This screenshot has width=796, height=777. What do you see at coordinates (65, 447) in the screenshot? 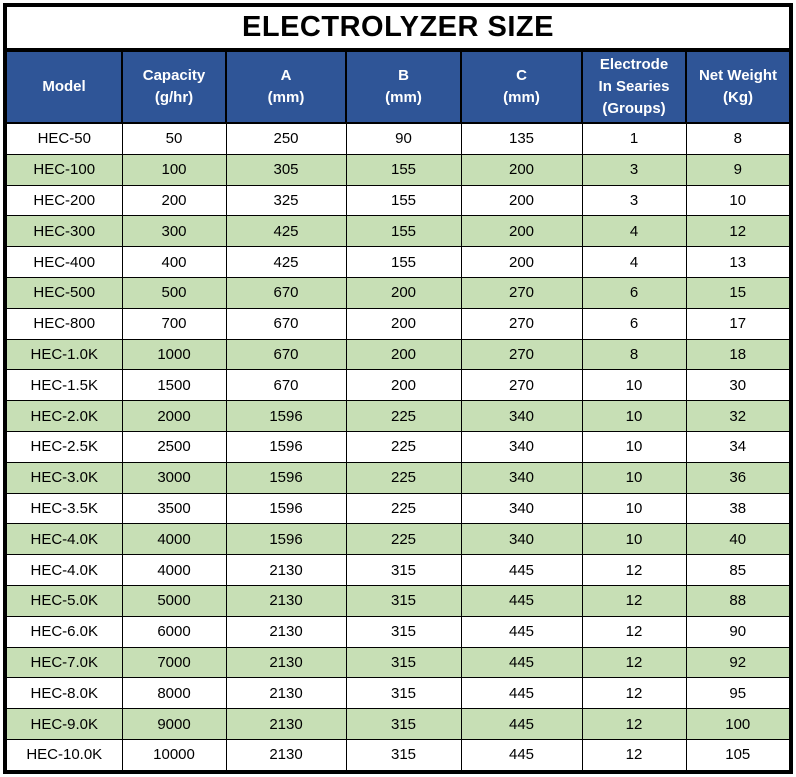
I see `table-cell-model: HEC-2.5K` at bounding box center [65, 447].